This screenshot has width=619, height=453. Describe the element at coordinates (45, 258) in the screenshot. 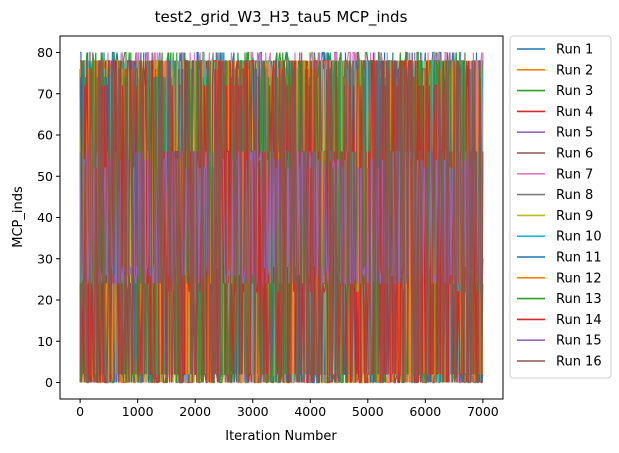

I see `y-tick-label: 30` at that location.